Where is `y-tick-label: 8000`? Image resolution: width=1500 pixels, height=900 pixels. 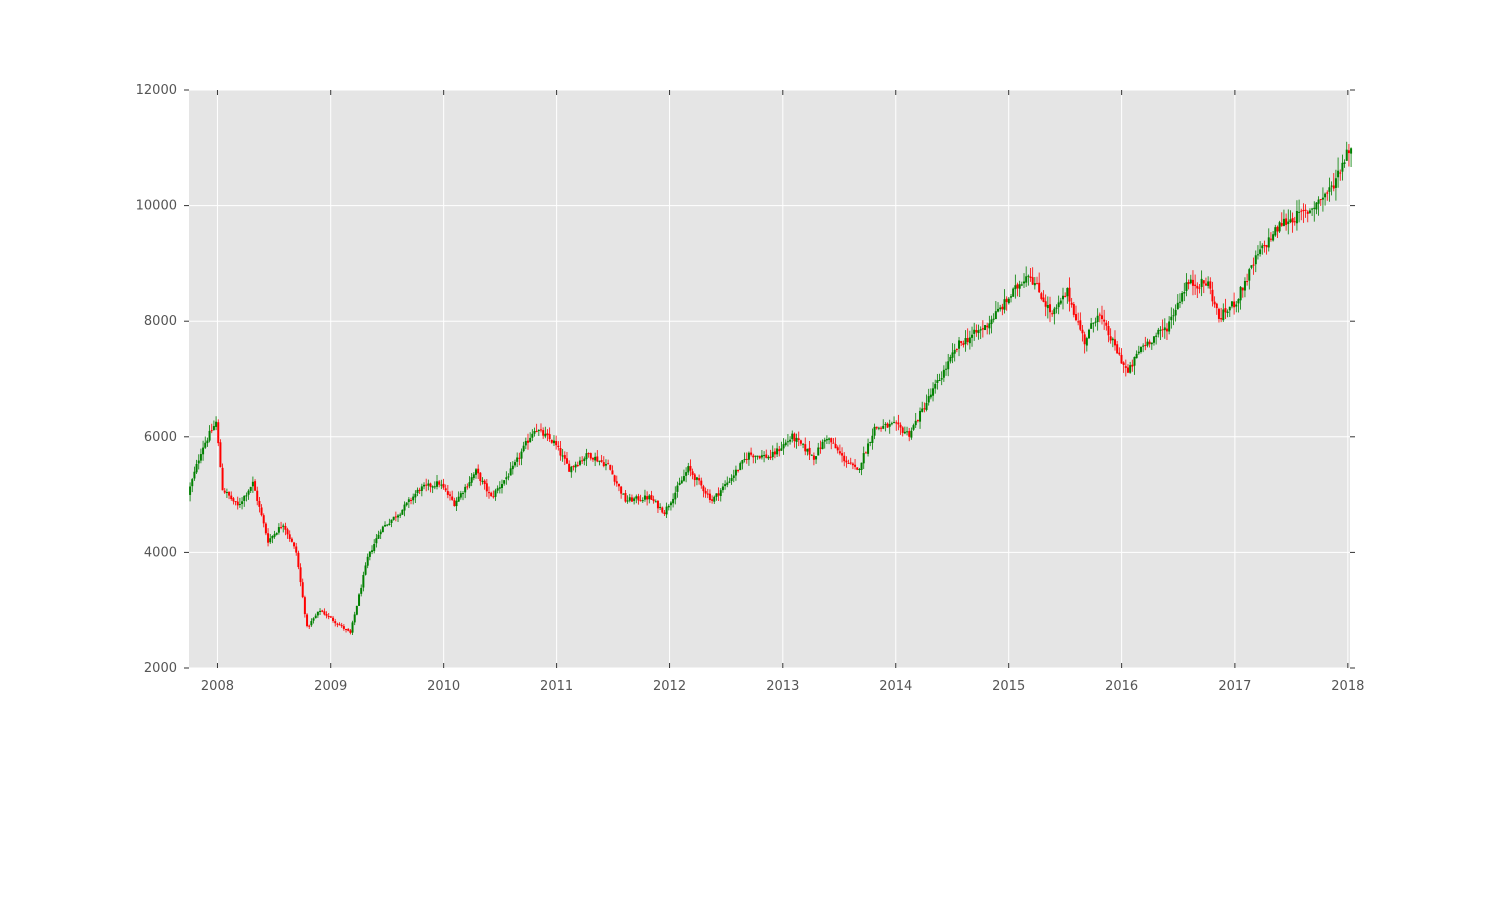 y-tick-label: 8000 is located at coordinates (160, 321).